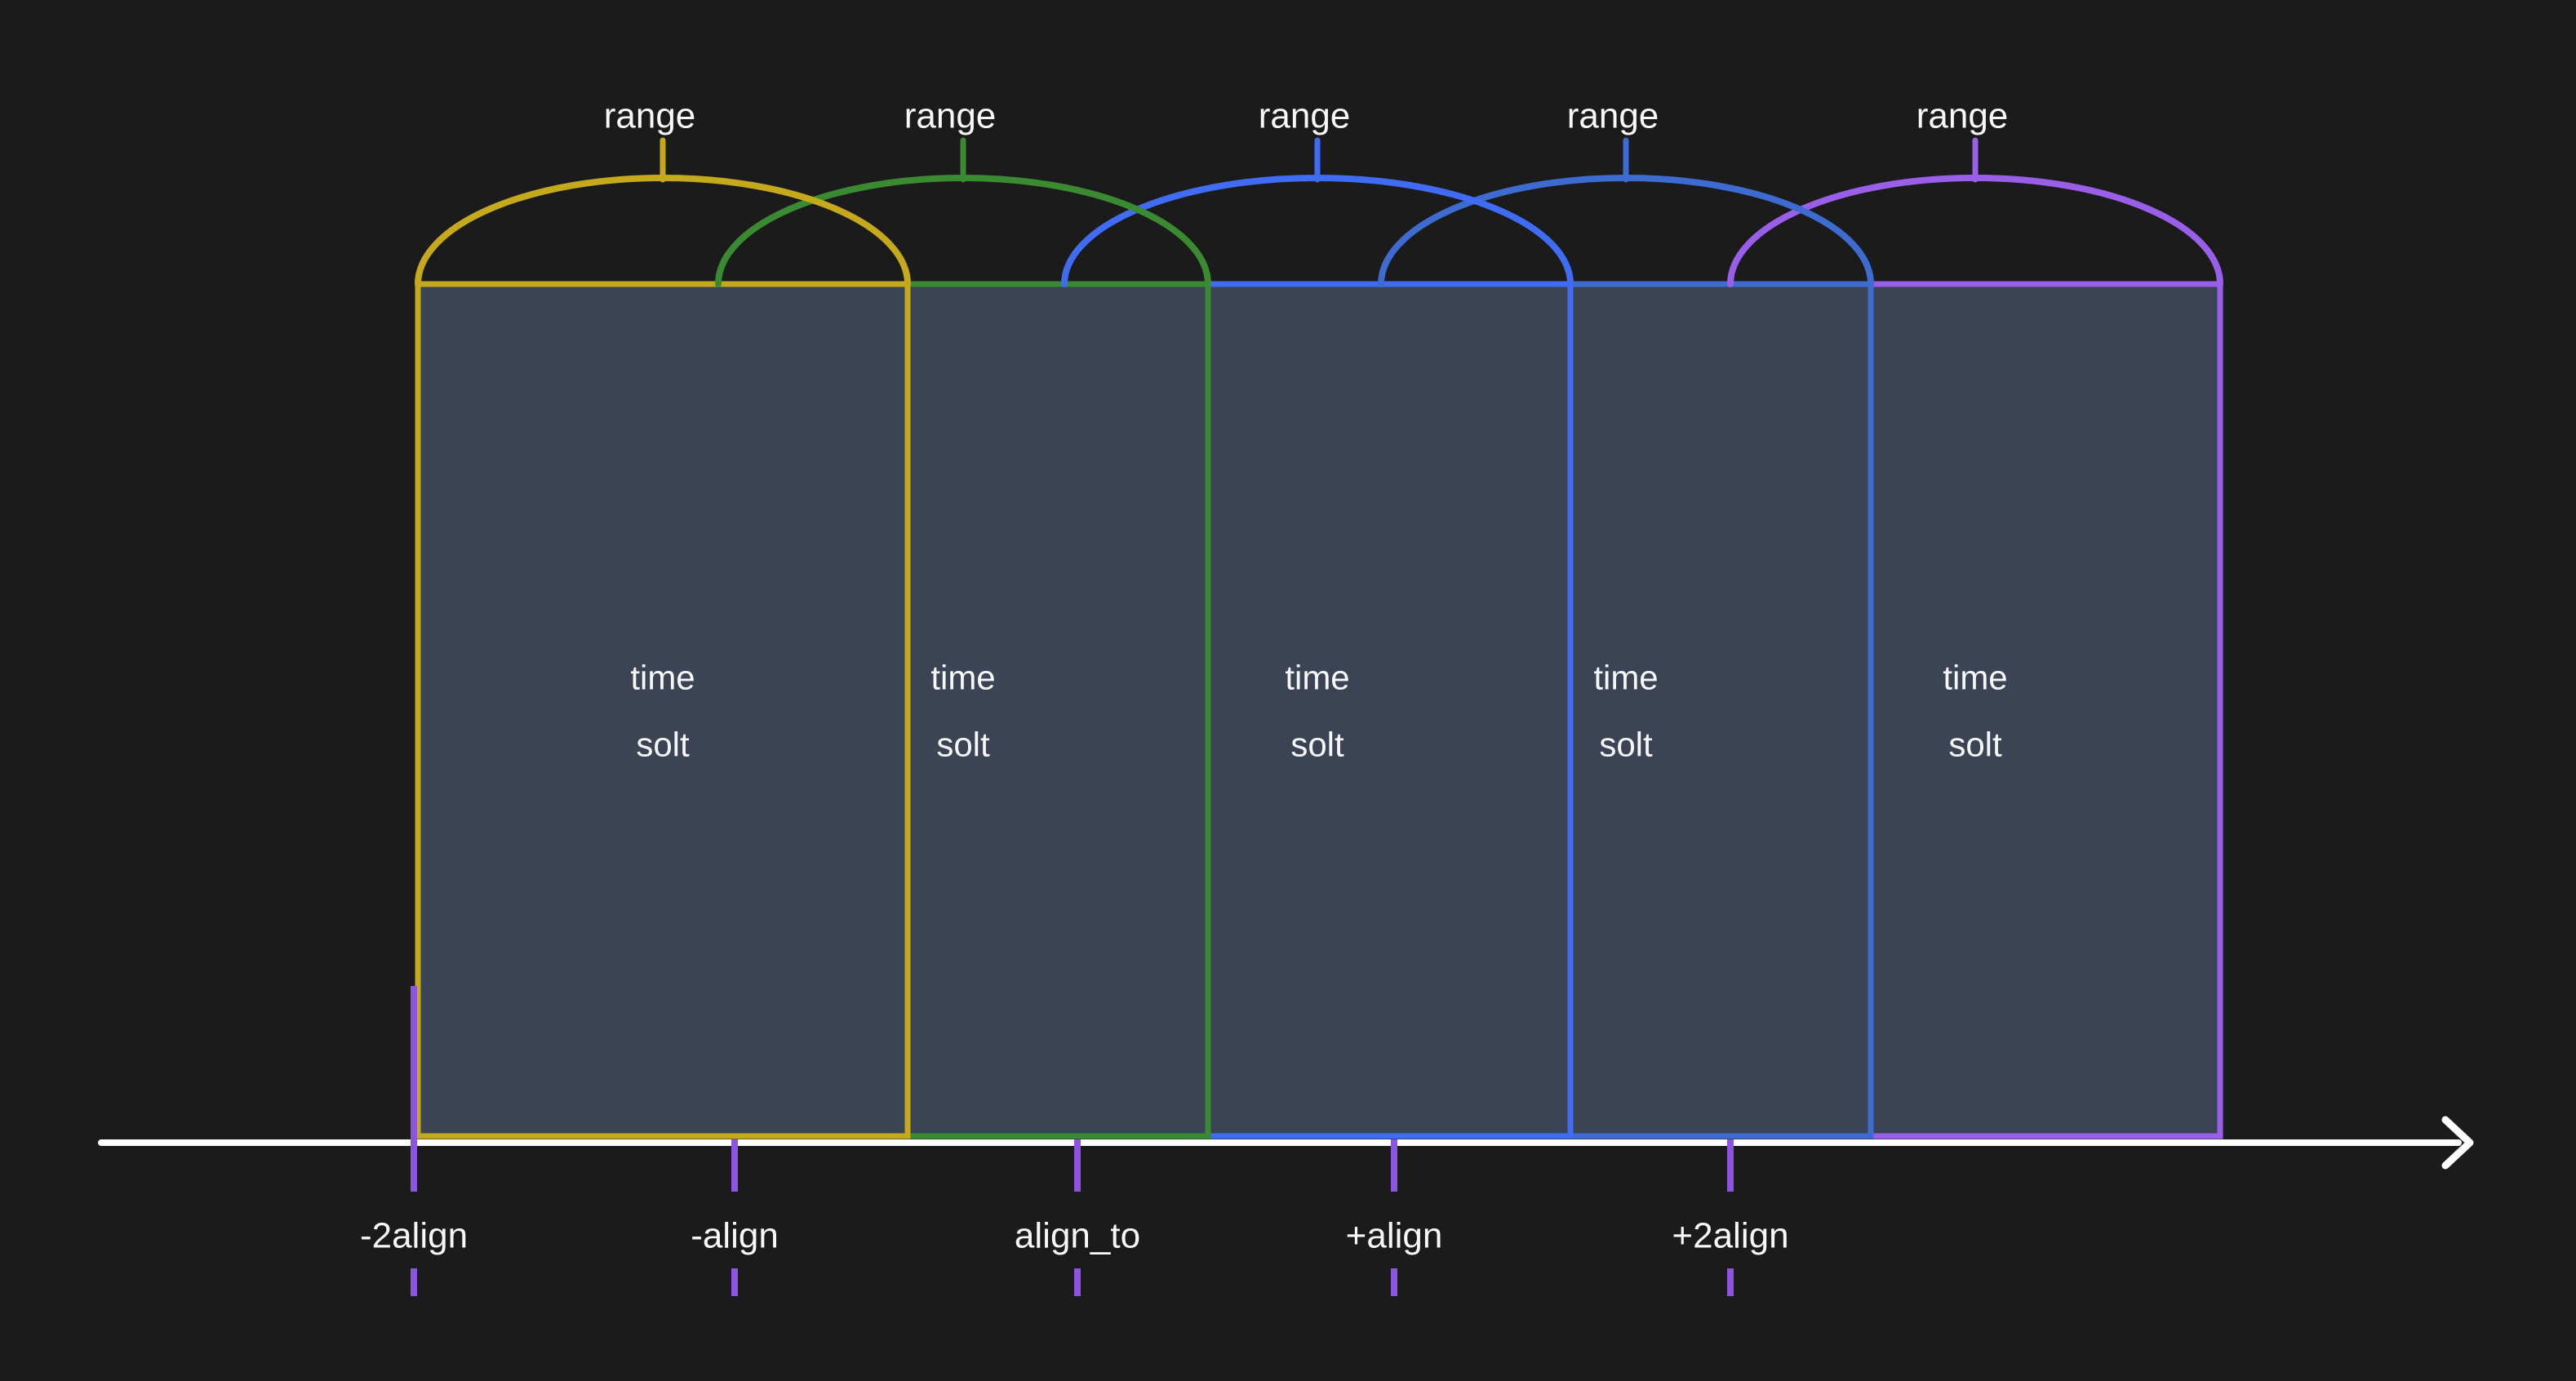 Image resolution: width=2576 pixels, height=1381 pixels. What do you see at coordinates (1730, 1236) in the screenshot?
I see `axis-tick-label: +2align` at bounding box center [1730, 1236].